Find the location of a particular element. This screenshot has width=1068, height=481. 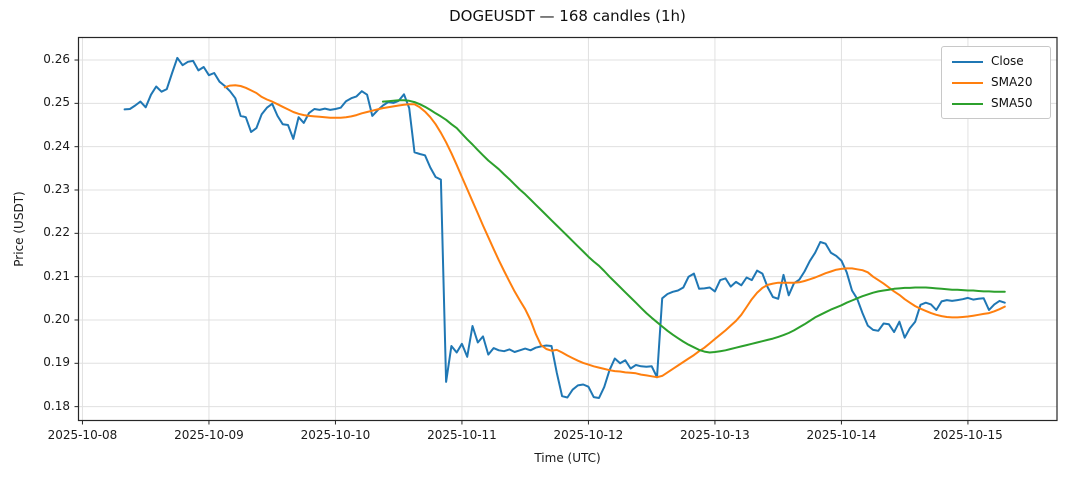

x-tick-label: 2025-10-13 is located at coordinates (715, 435).